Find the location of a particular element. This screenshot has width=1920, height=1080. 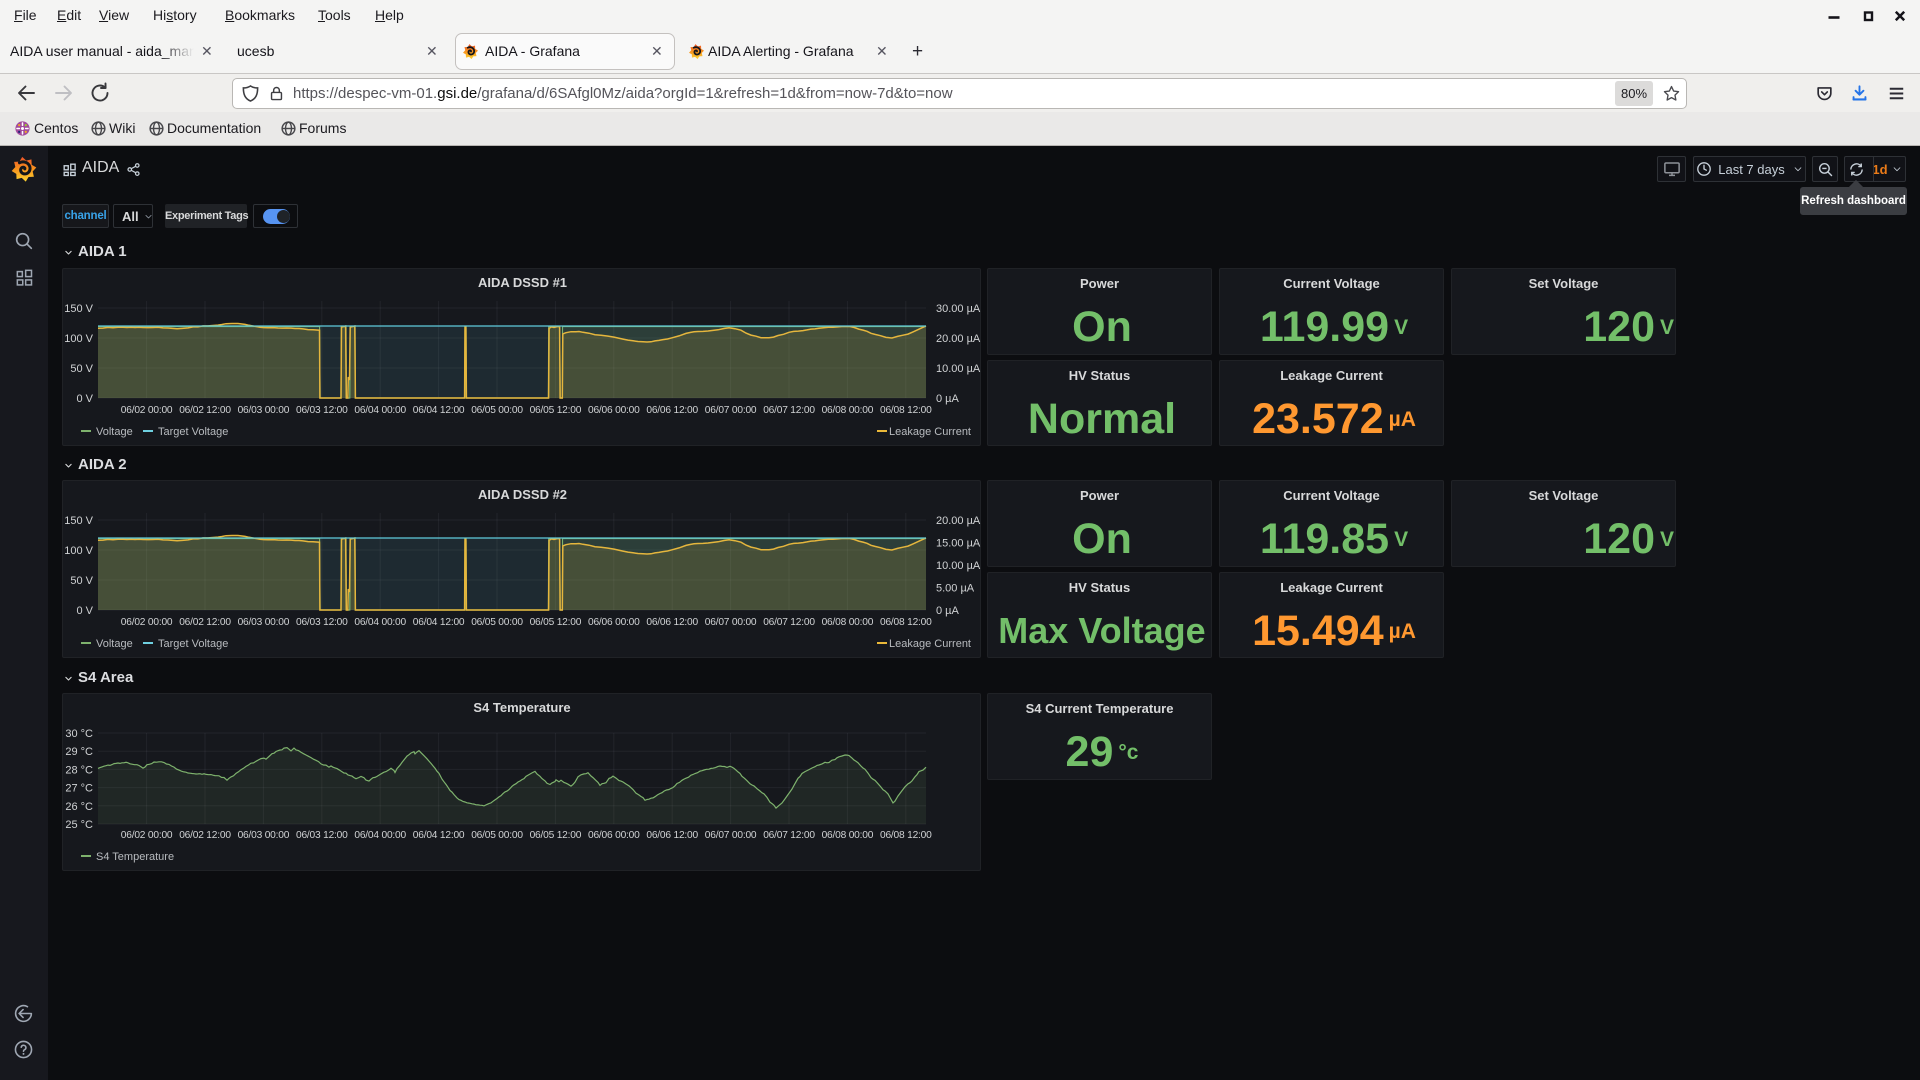

svg-text: AIDA DSSD #1 is located at coordinates (522, 282).